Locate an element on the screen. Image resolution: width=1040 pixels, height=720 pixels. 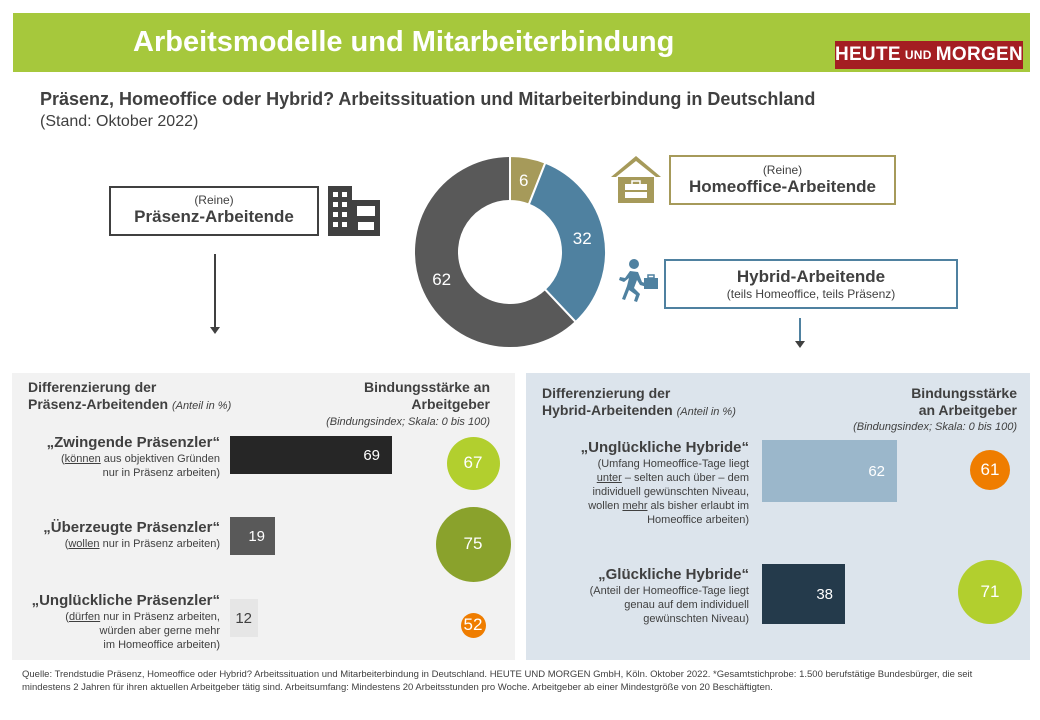
praesenz-panel-title-1: Differenzierung der is located at coordinates (92, 387).